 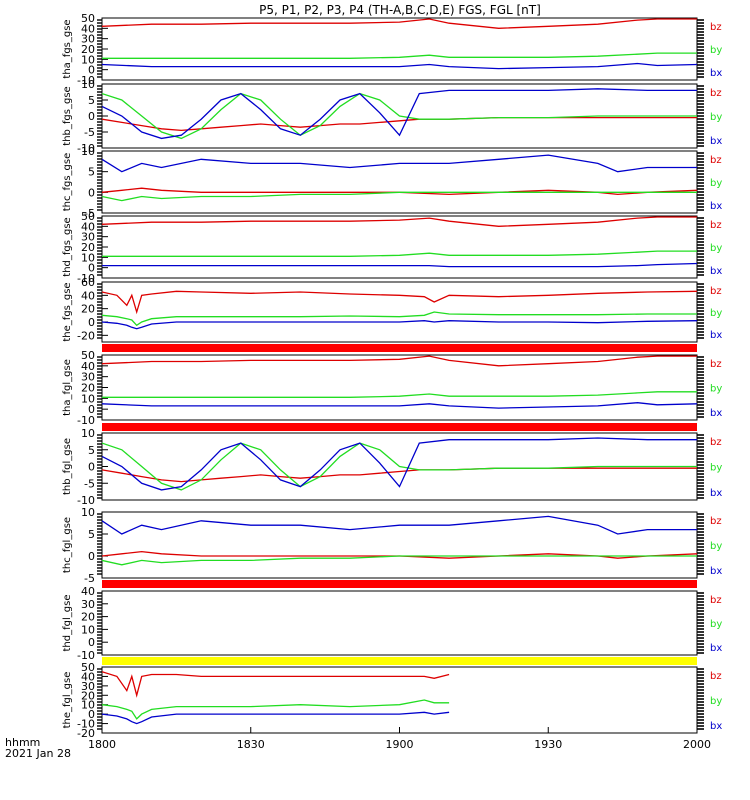 I want to click on x-tick-label: 1800, so click(x=102, y=744).